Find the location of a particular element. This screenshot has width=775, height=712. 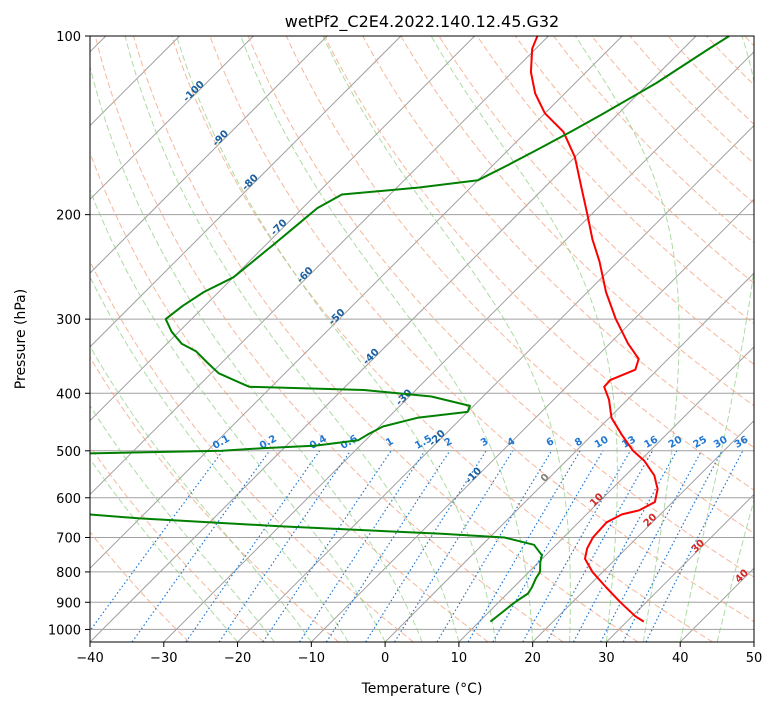

mixing-ratio-label: 16 is located at coordinates (651, 442).